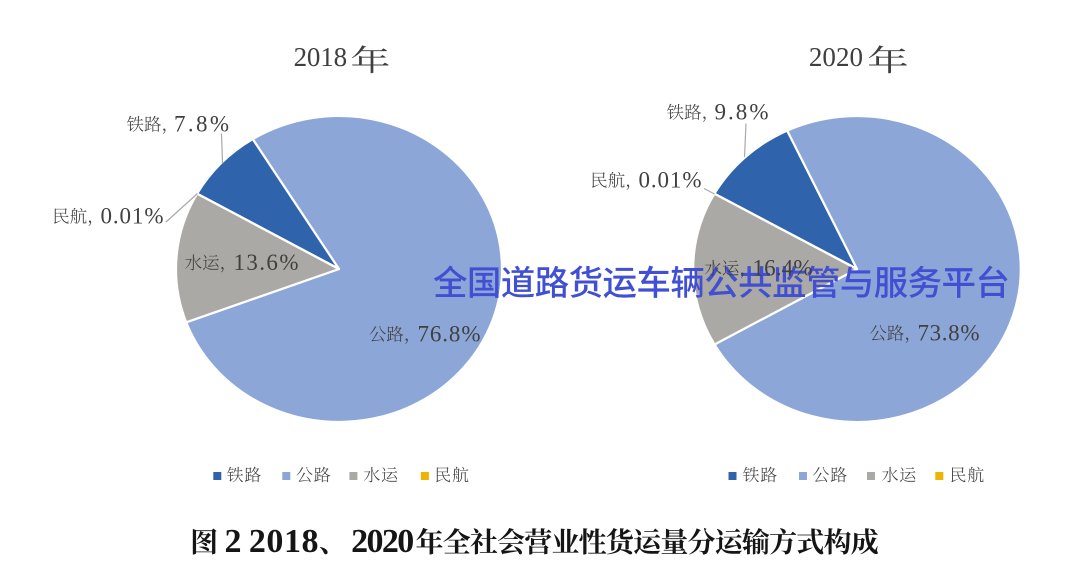  Describe the element at coordinates (449, 333) in the screenshot. I see `svg-text: 76.8%` at that location.